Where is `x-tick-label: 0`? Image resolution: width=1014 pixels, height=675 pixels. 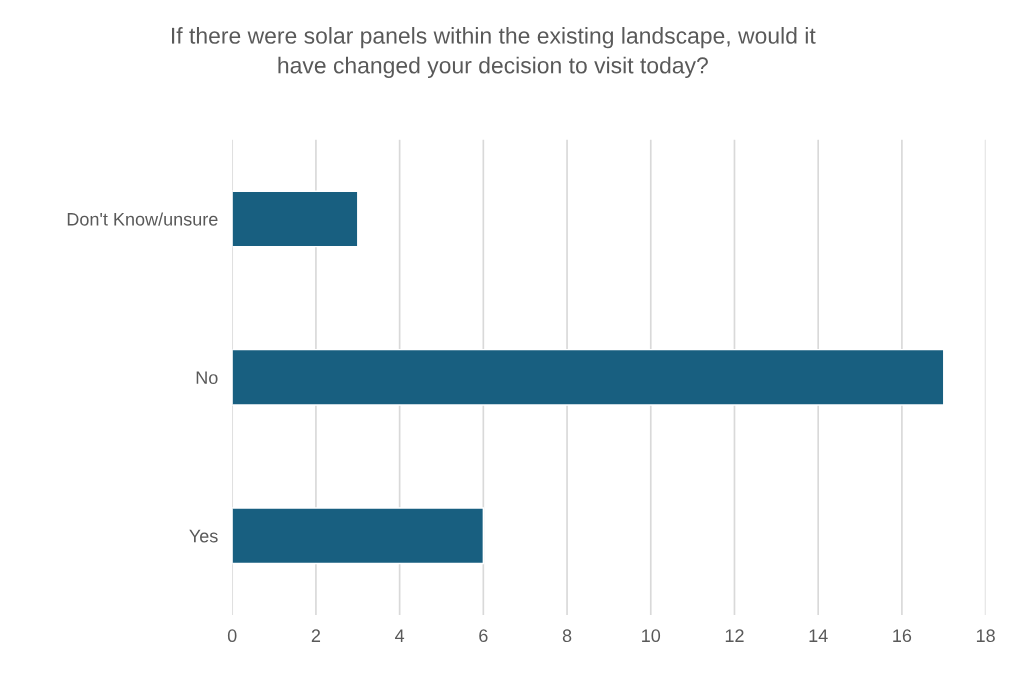
x-tick-label: 0 is located at coordinates (232, 636).